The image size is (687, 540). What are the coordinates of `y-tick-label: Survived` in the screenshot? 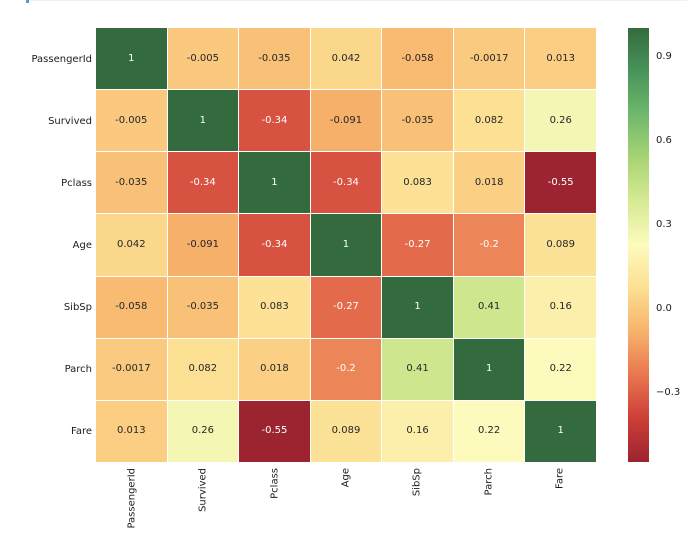 It's located at (70, 121).